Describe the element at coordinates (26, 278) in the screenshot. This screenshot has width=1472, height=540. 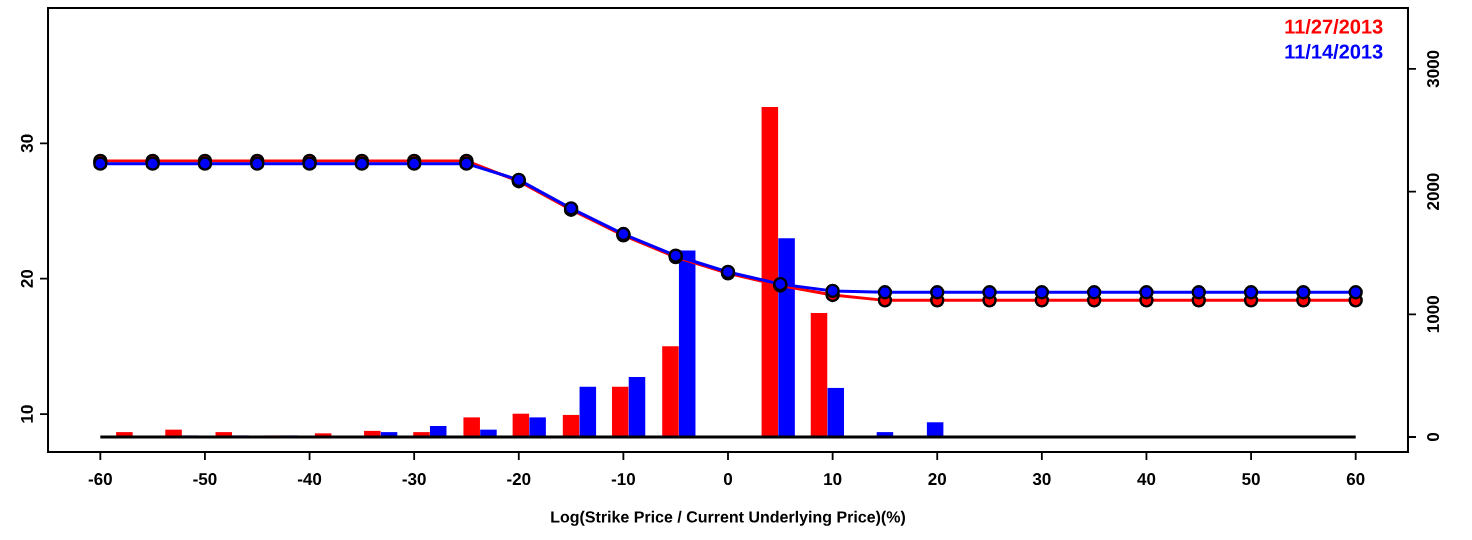
I see `y-tick-label: 20` at that location.